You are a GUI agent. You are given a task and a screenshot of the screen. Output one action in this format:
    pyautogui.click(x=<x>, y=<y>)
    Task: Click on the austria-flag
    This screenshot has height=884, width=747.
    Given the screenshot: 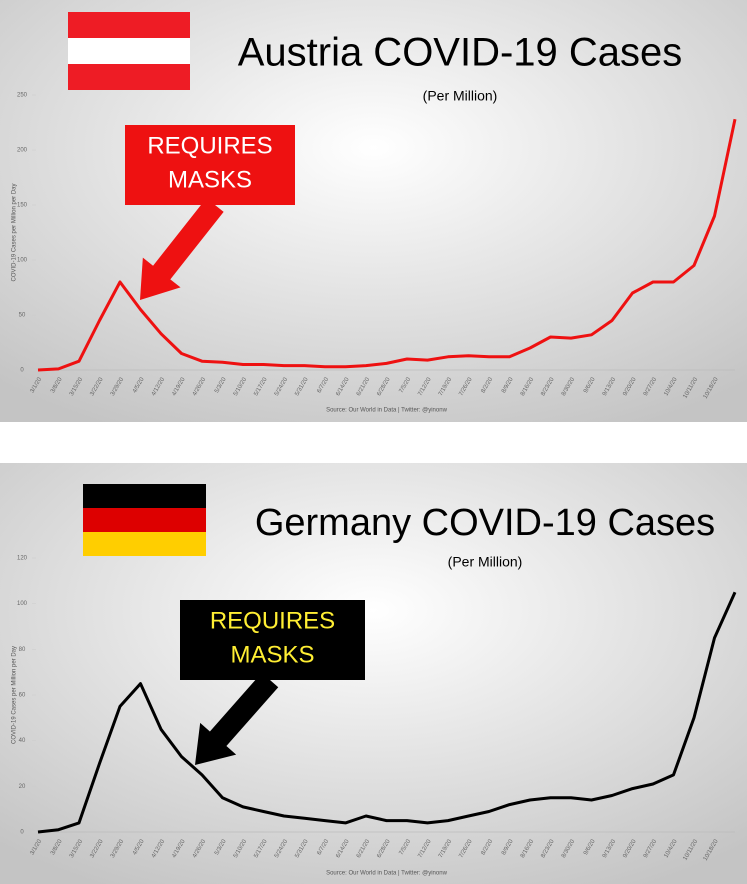 What is the action you would take?
    pyautogui.click(x=129, y=51)
    